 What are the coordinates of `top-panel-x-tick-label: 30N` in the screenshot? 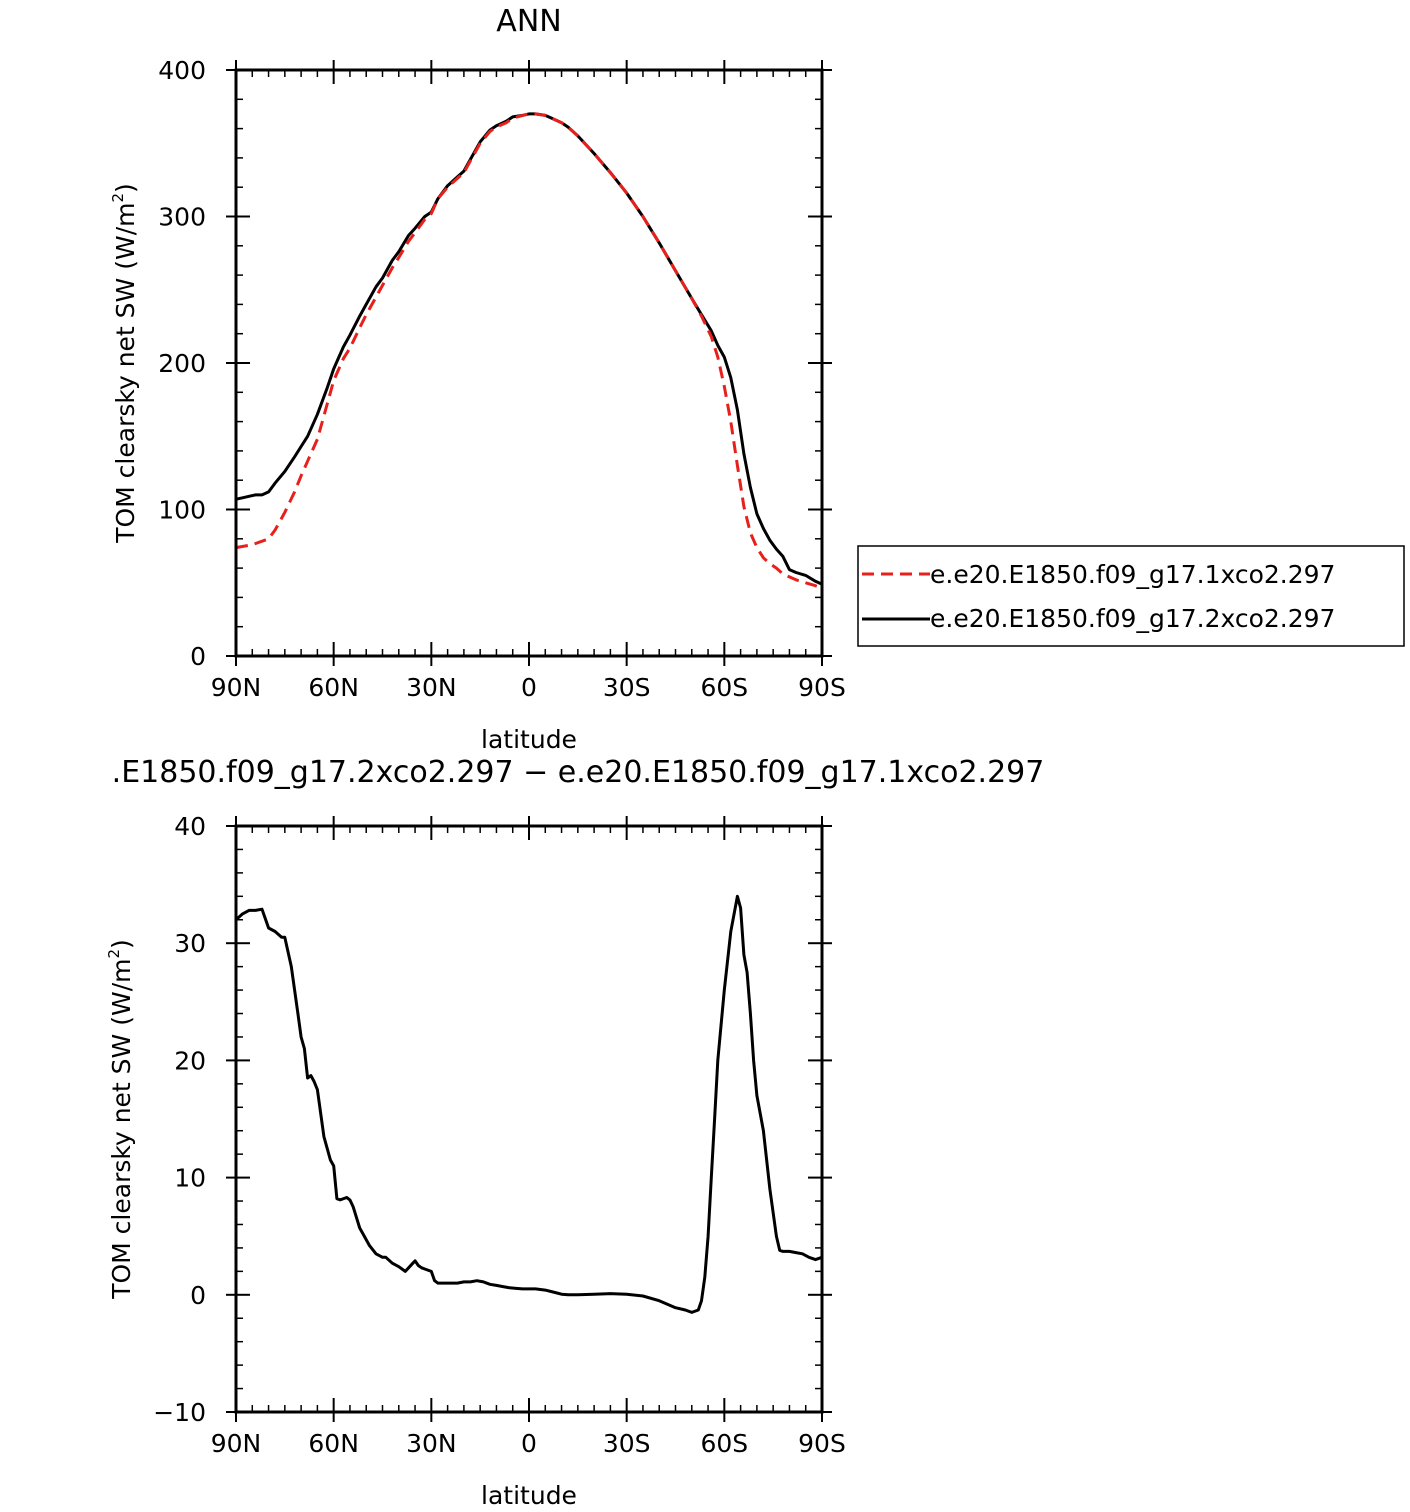 It's located at (431, 687).